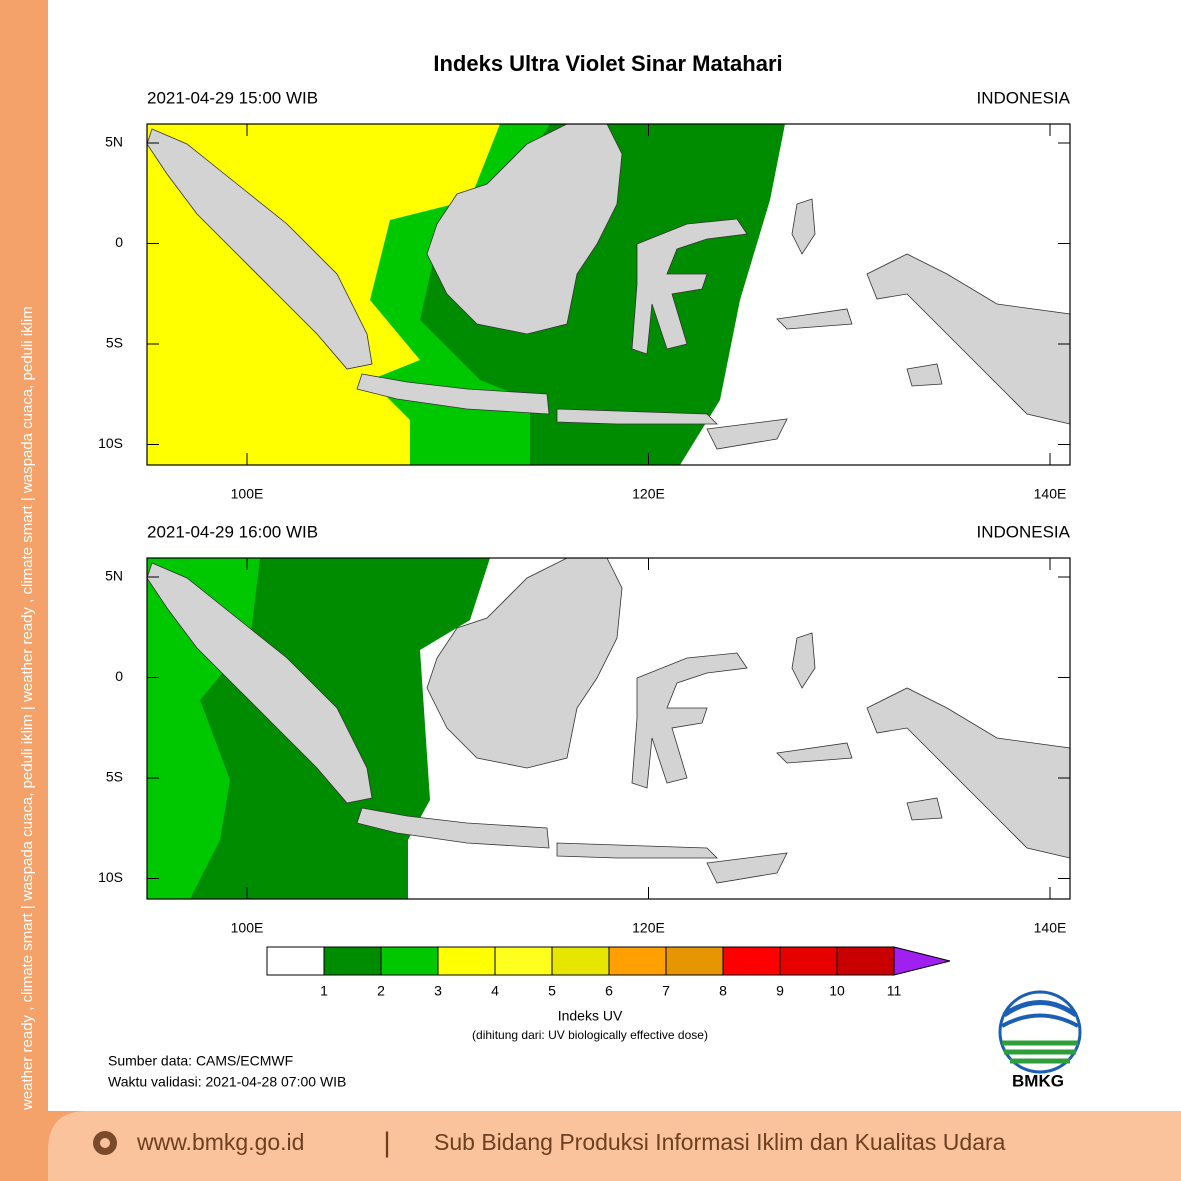 The image size is (1181, 1181). Describe the element at coordinates (381, 991) in the screenshot. I see `colorbar-tick-label: 2` at that location.